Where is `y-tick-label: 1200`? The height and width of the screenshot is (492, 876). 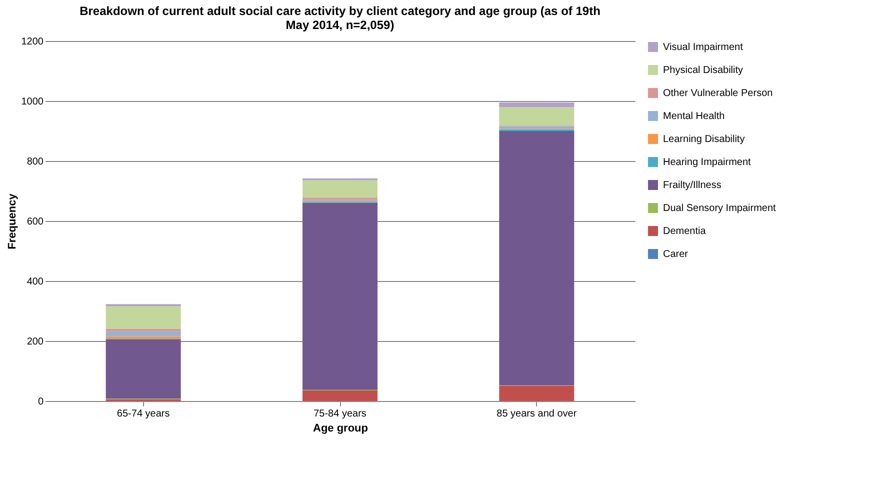
y-tick-label: 1200 is located at coordinates (32, 42).